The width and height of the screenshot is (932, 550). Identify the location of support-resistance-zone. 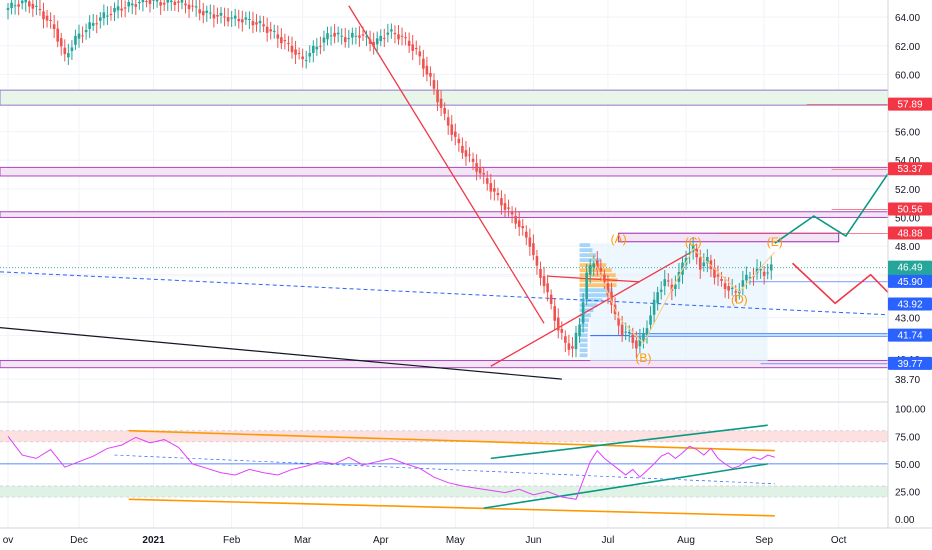
(444, 97).